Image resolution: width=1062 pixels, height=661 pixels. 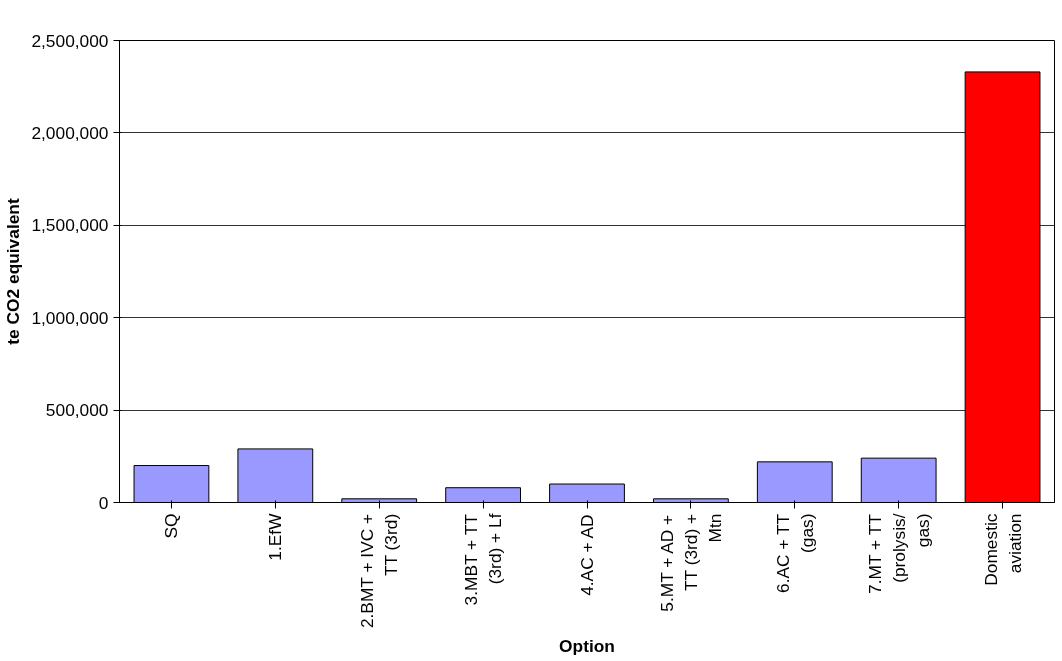 What do you see at coordinates (379, 571) in the screenshot?
I see `x-tick-label: 2.BMT + IVC + TT (3rd)` at bounding box center [379, 571].